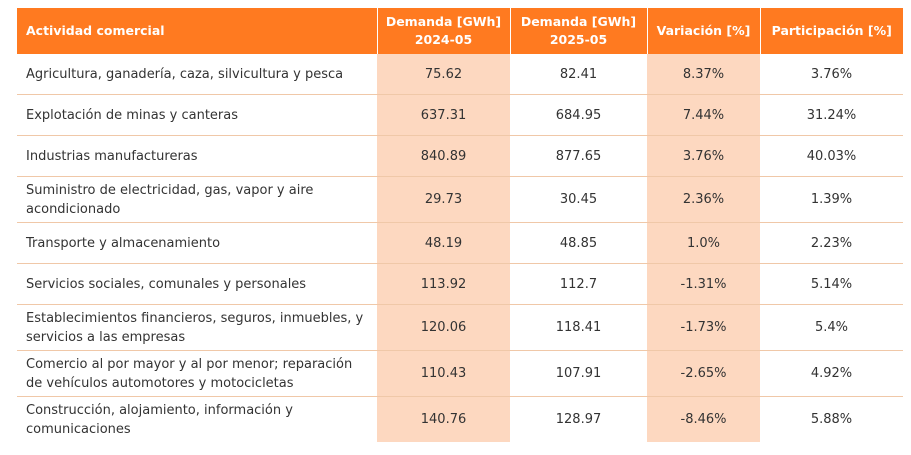 The image size is (911, 455). Describe the element at coordinates (704, 31) in the screenshot. I see `header-variation: Variación [%]` at that location.